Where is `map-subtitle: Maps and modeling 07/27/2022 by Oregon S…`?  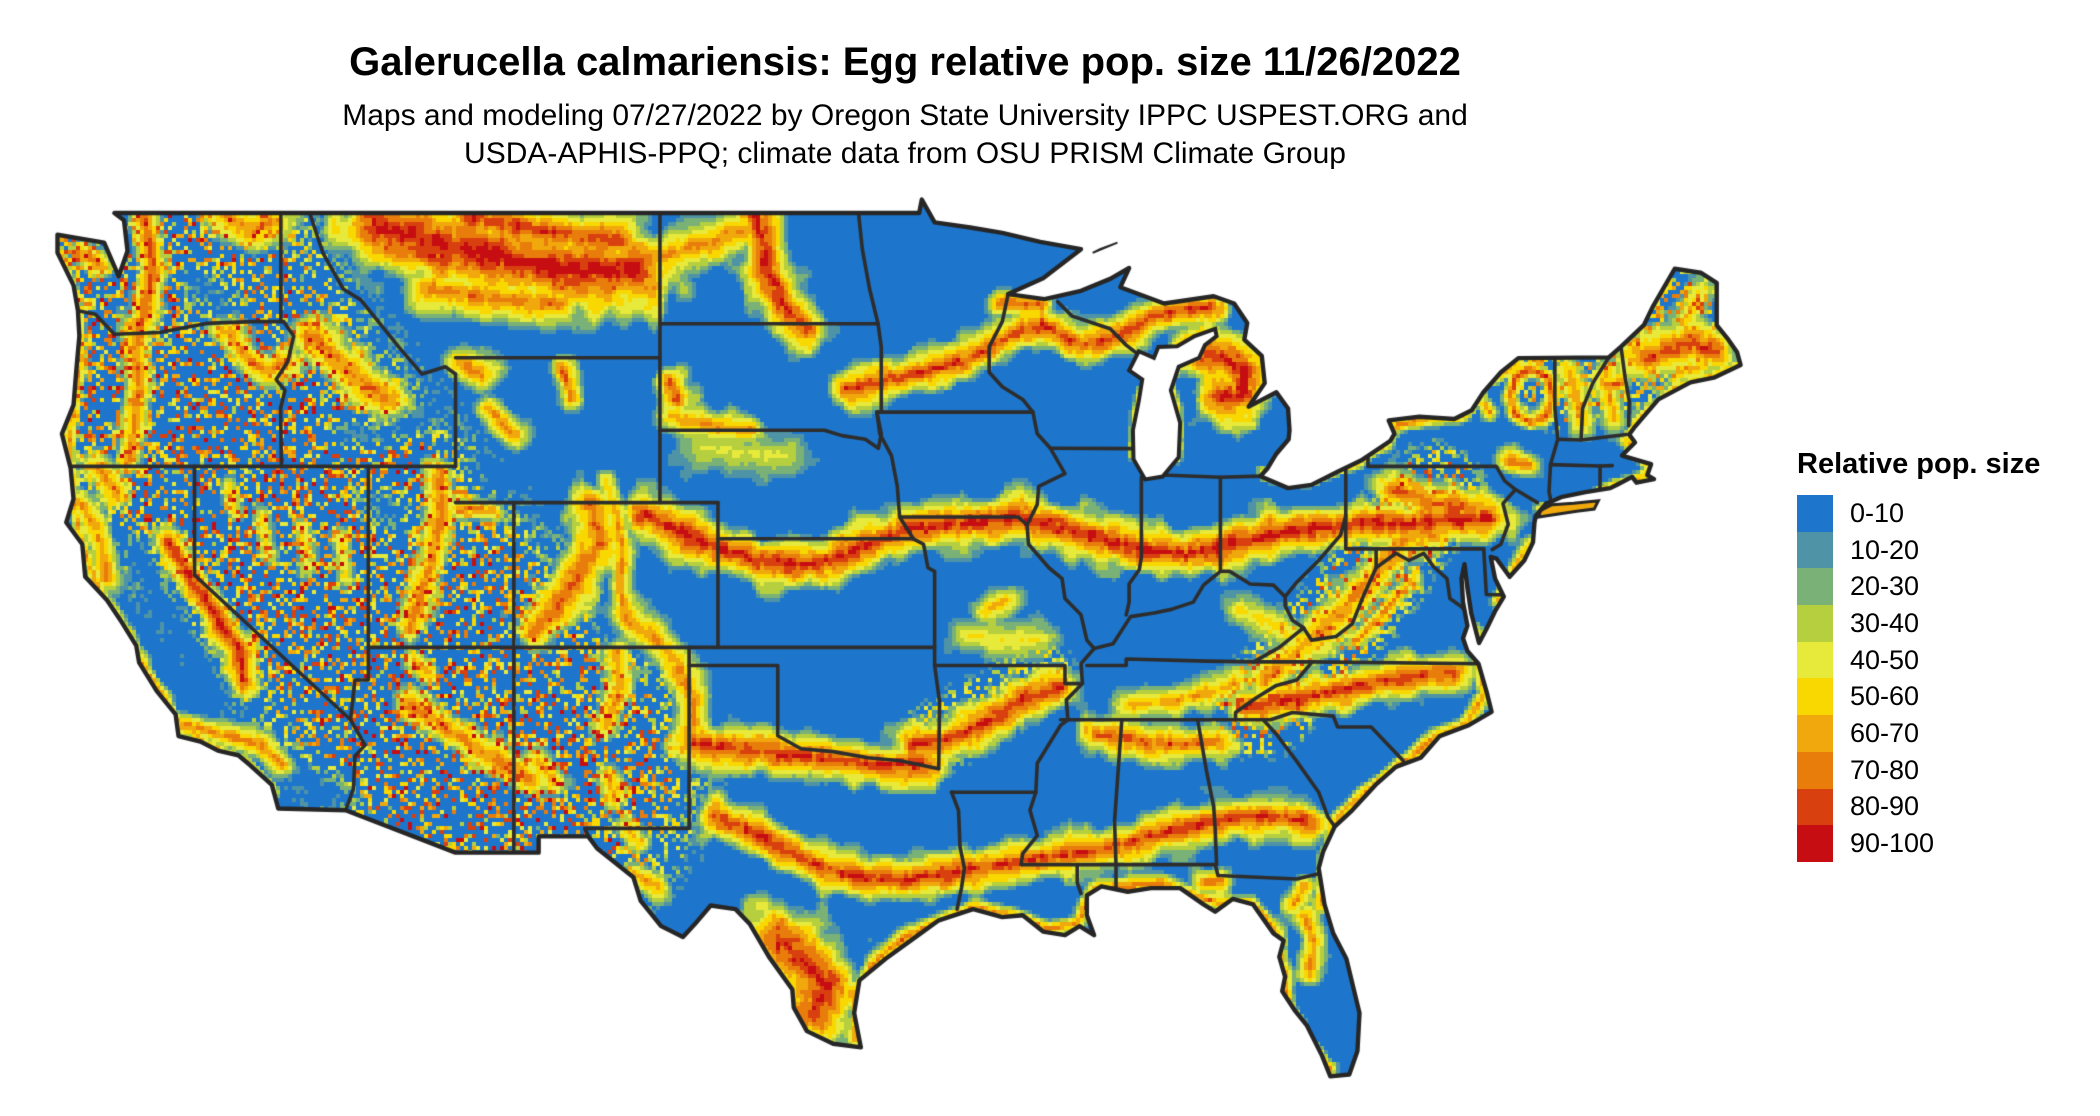
map-subtitle: Maps and modeling 07/27/2022 by Oregon S… is located at coordinates (905, 135).